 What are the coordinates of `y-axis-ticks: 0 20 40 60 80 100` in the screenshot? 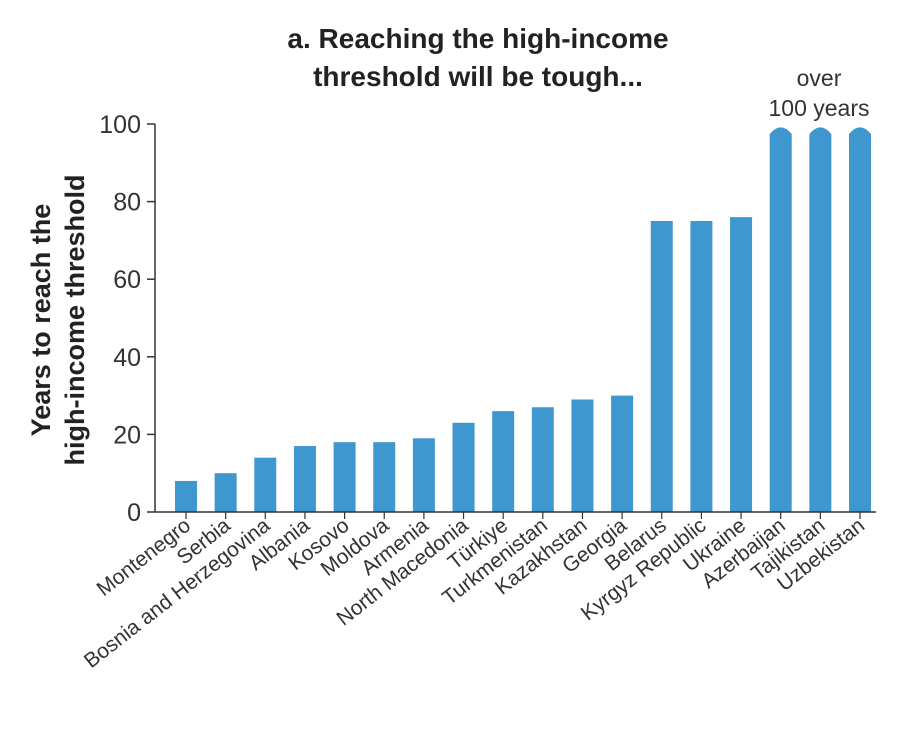 It's located at (127, 319).